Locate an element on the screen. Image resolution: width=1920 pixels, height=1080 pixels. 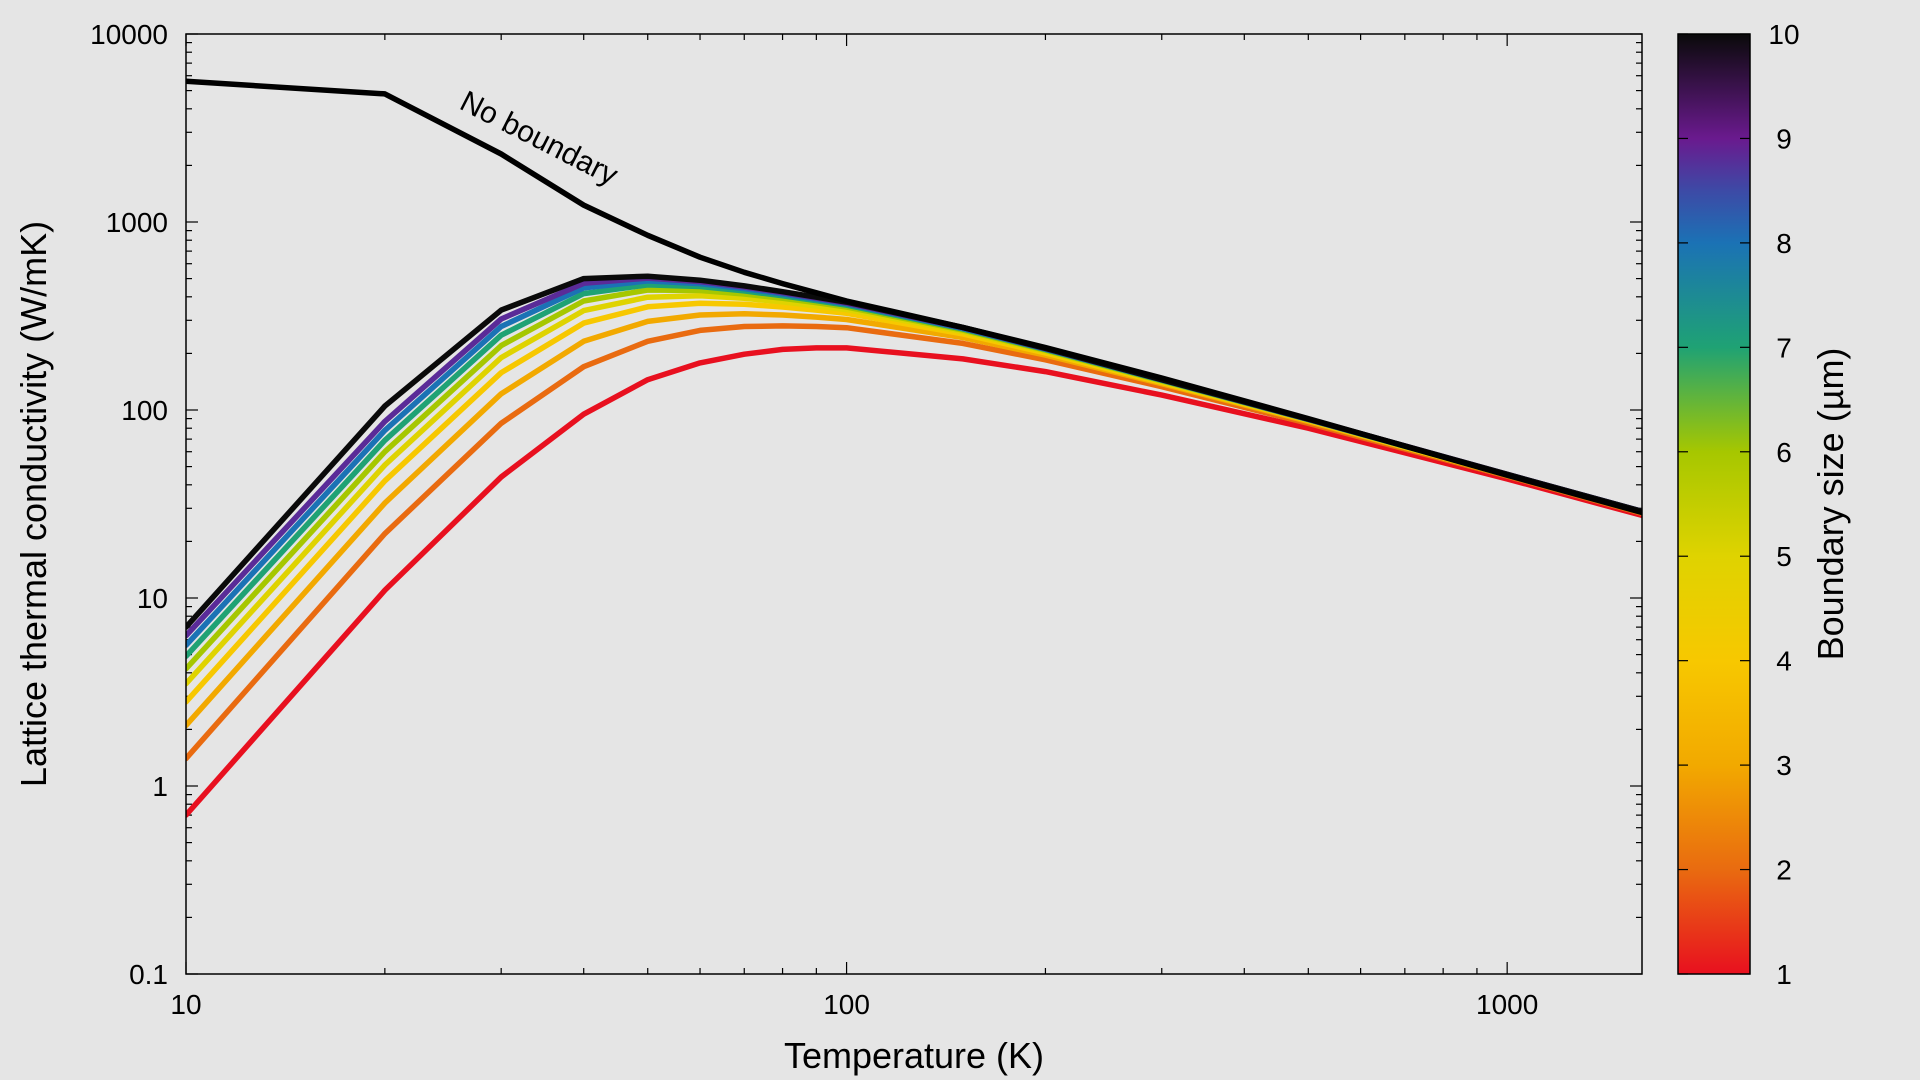
y-tick-label: 1000 is located at coordinates (137, 222).